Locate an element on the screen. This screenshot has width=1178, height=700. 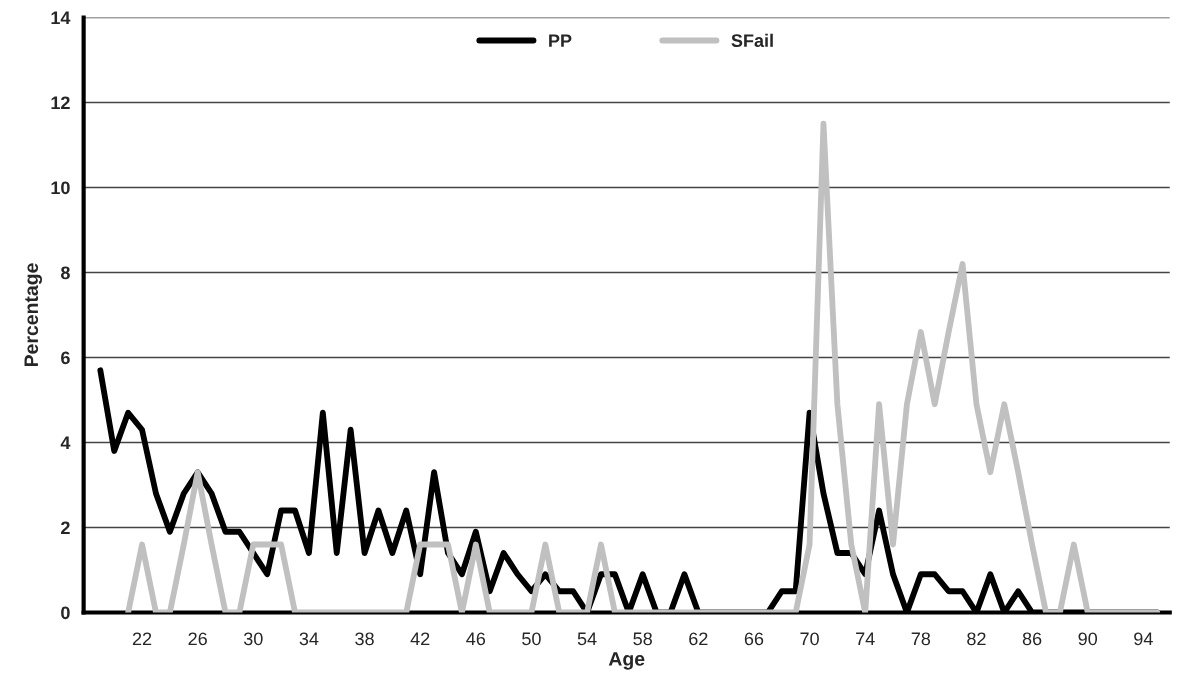
x-tick-label: 66 is located at coordinates (754, 639).